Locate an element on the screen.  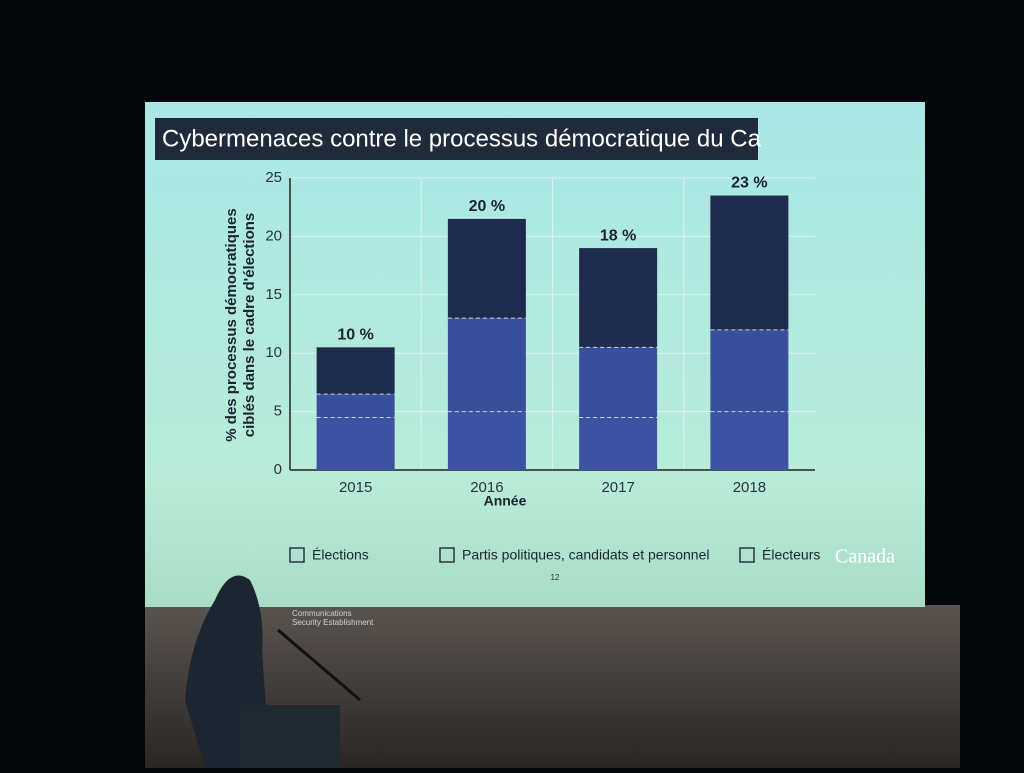
page-number: 12 is located at coordinates (555, 577).